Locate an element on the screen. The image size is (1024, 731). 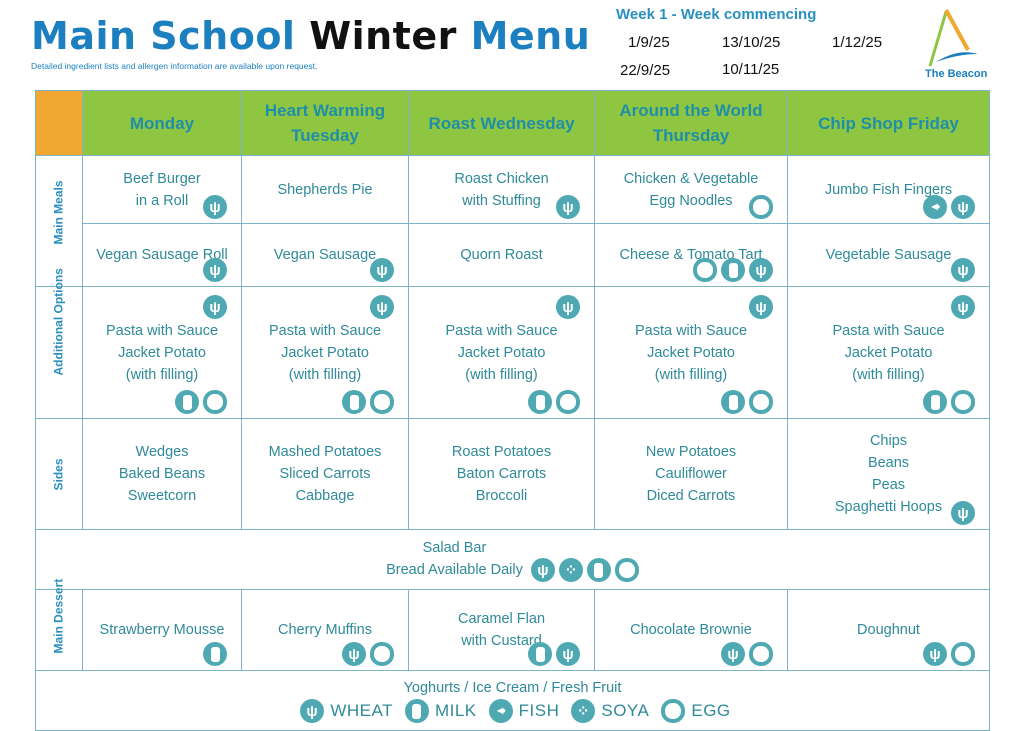
menu-cell: Mashed Potatoes Sliced Carrots Cabbage is located at coordinates (325, 474).